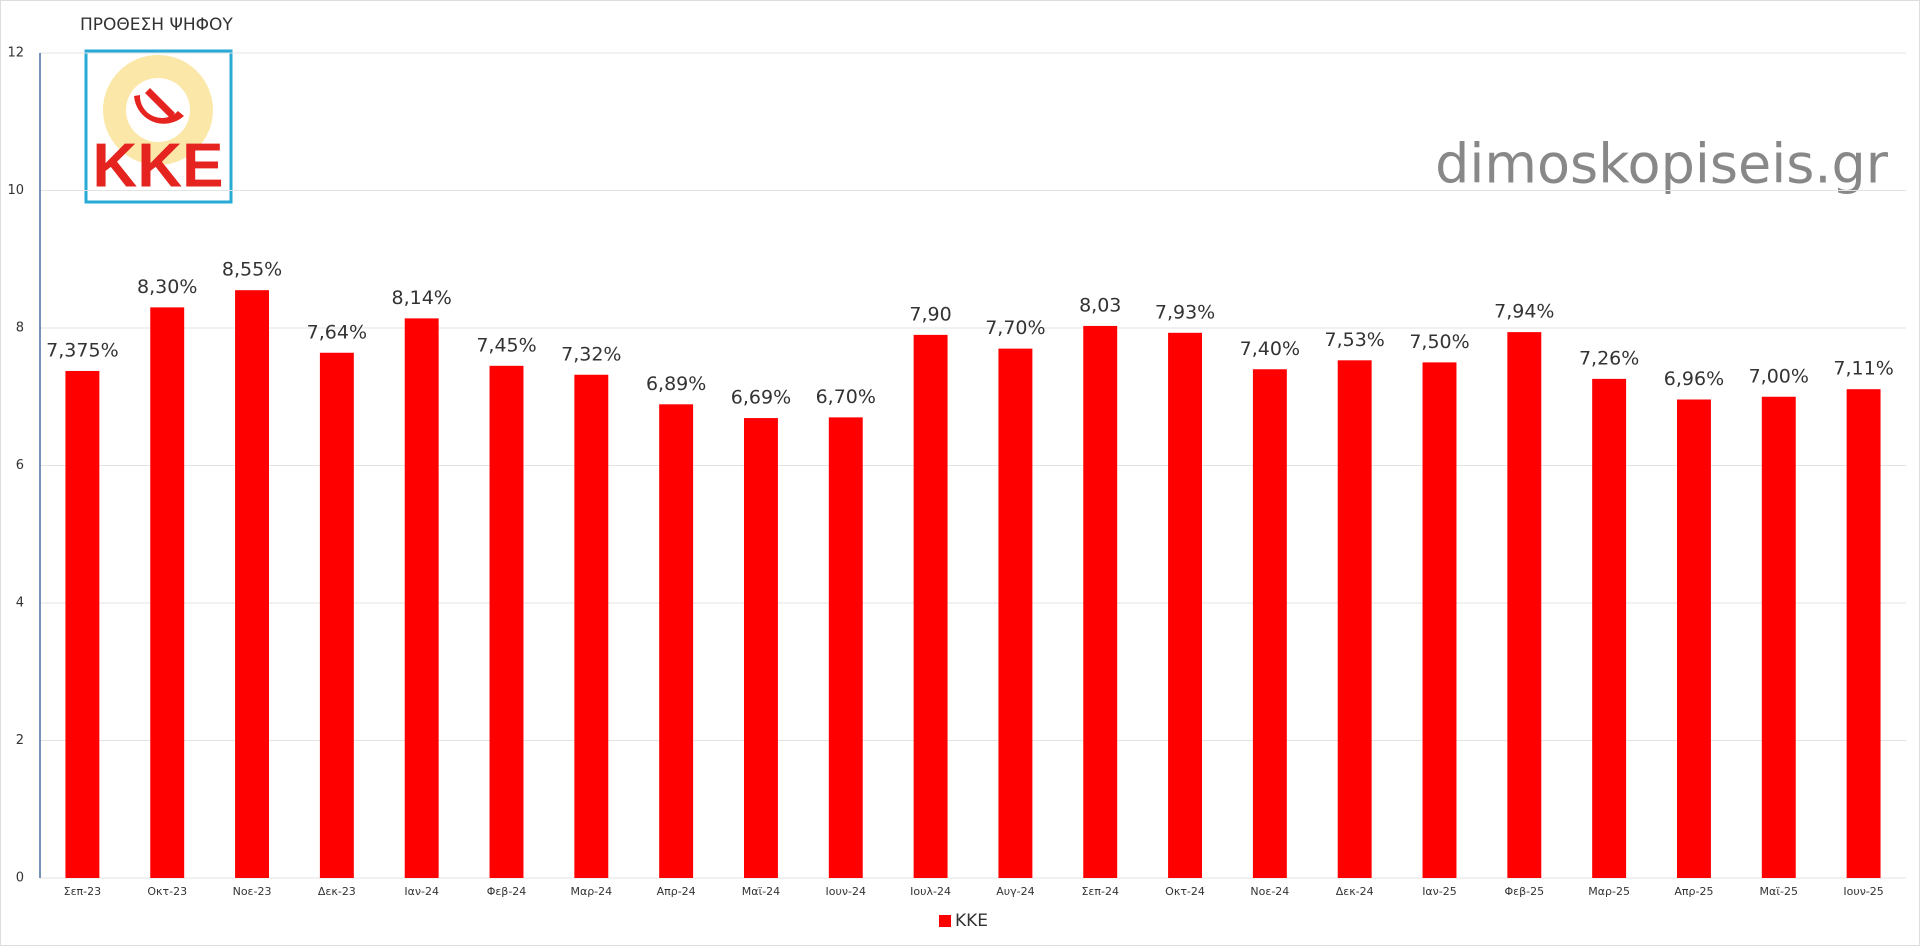 Image resolution: width=1920 pixels, height=946 pixels. I want to click on data-label: 7,50%, so click(1439, 342).